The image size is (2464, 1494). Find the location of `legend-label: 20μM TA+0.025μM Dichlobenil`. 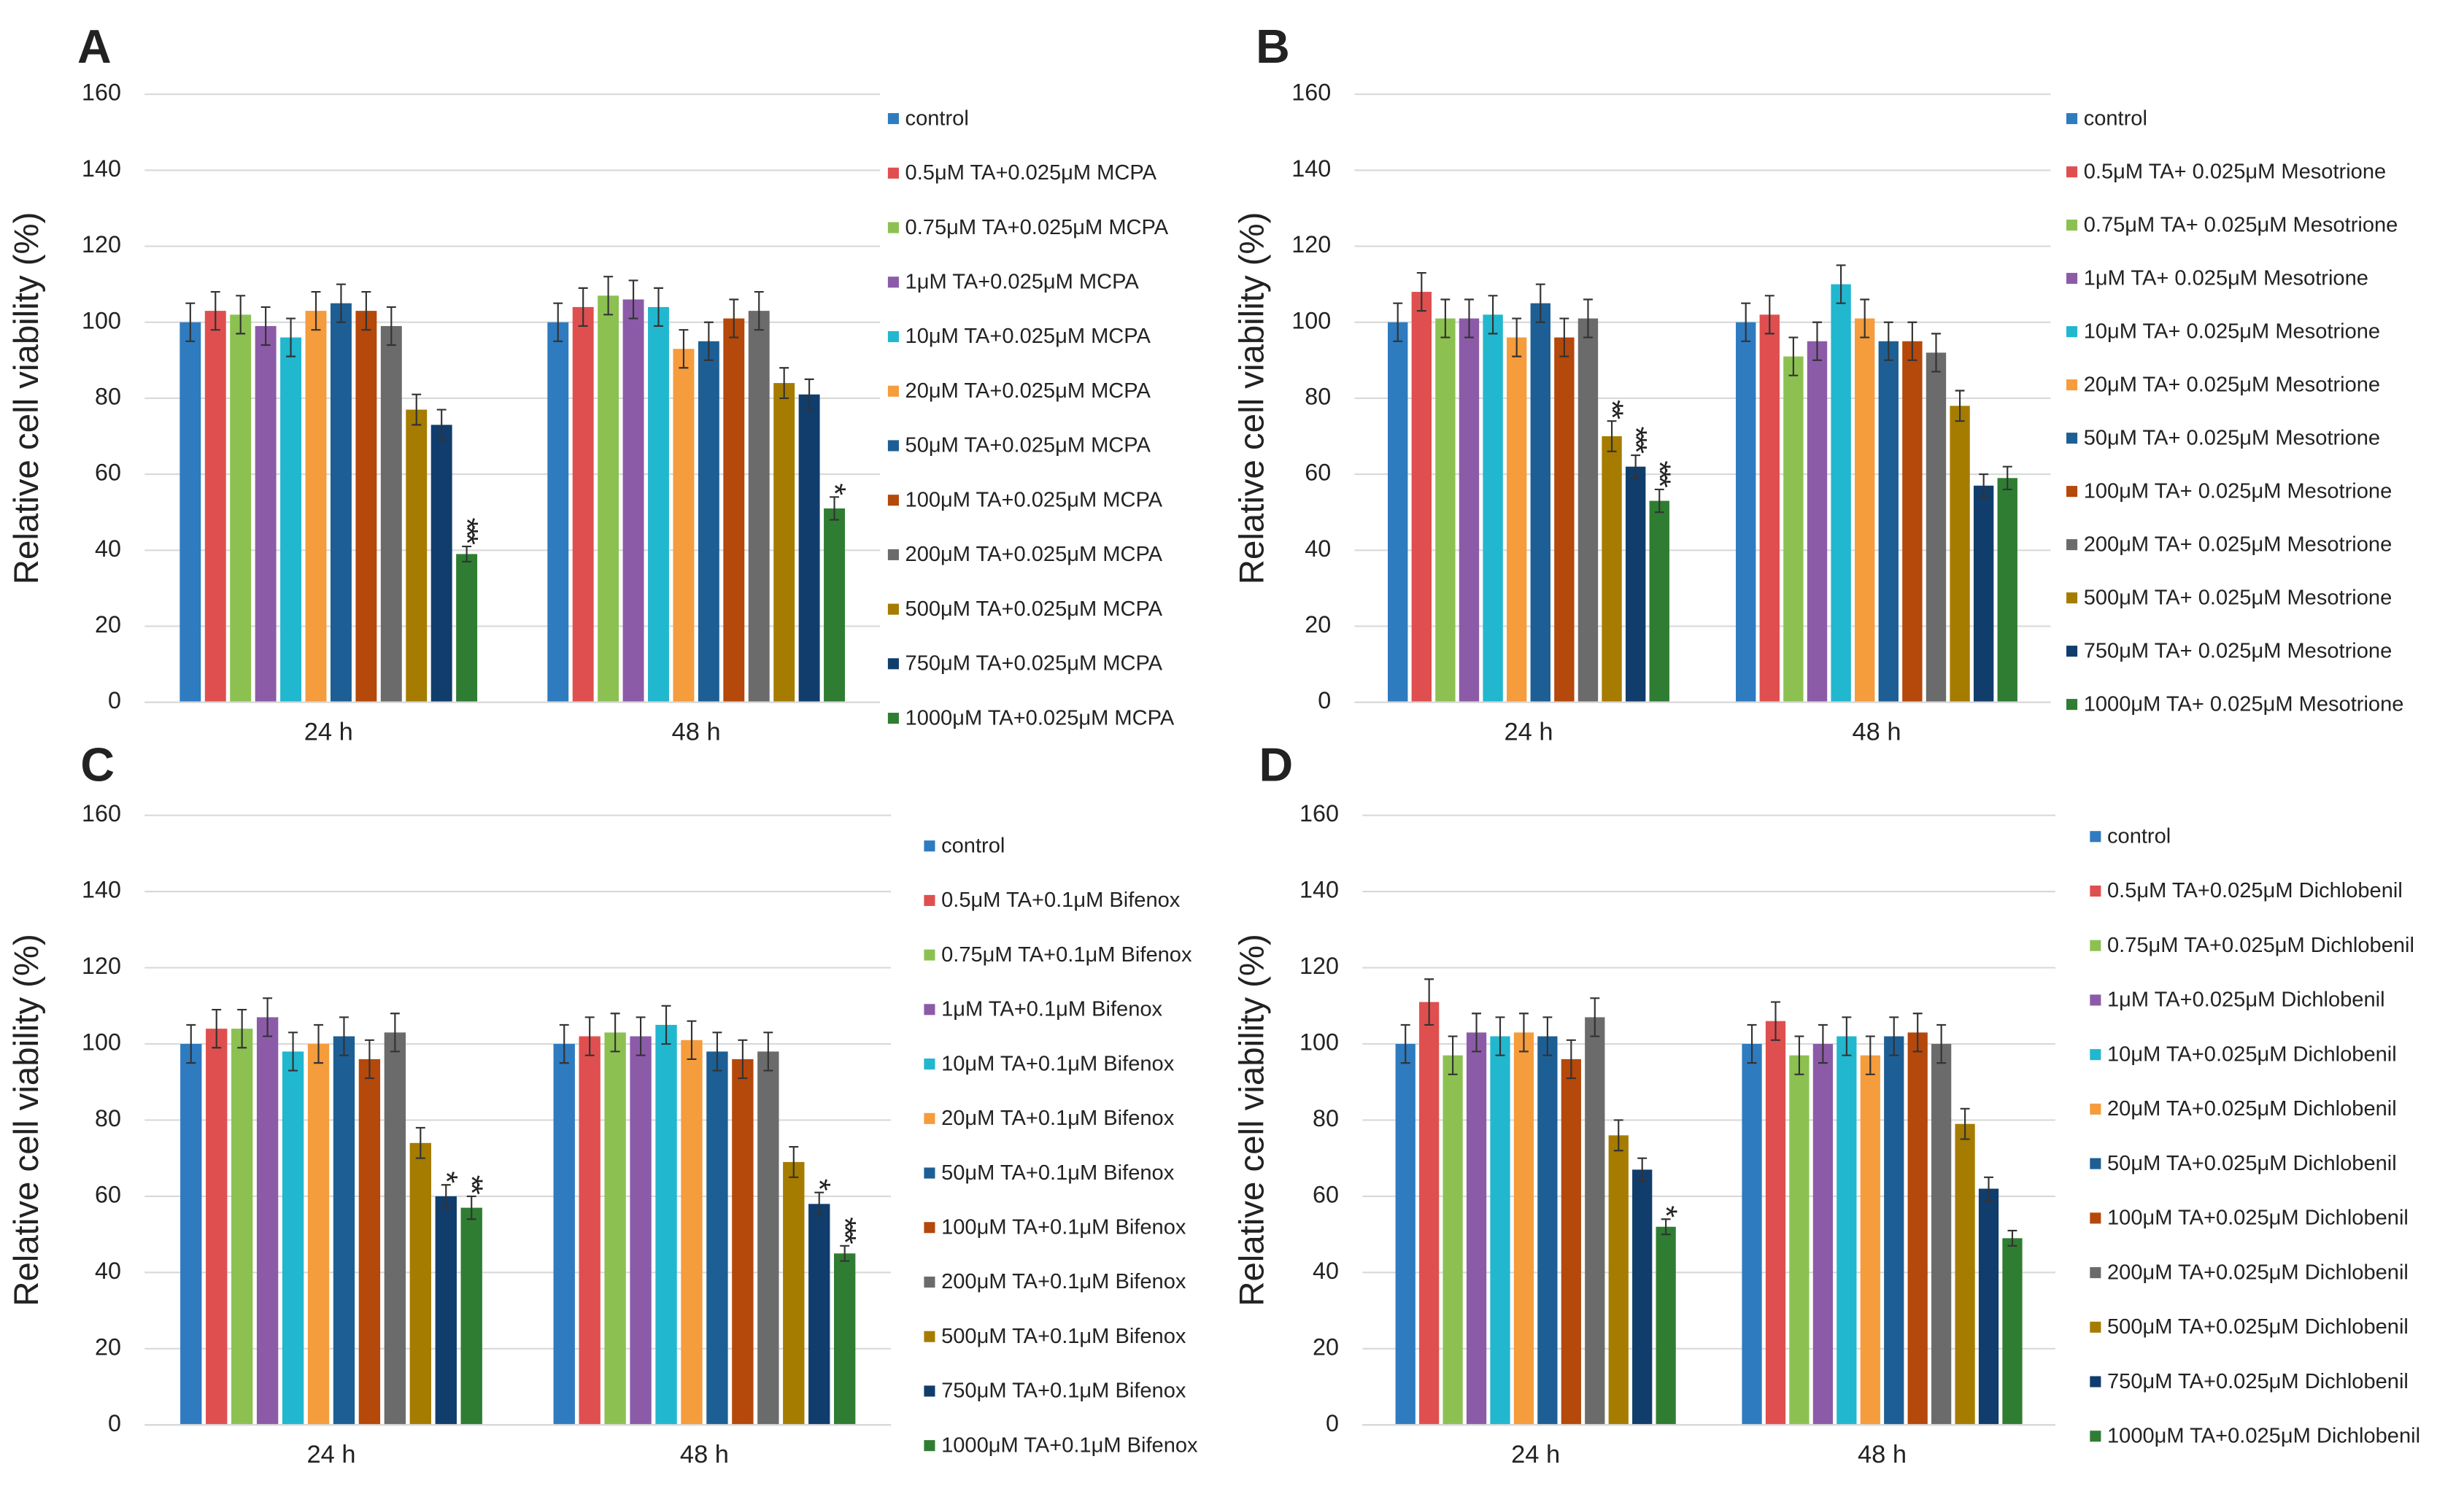

legend-label: 20μM TA+0.025μM Dichlobenil is located at coordinates (2252, 1108).